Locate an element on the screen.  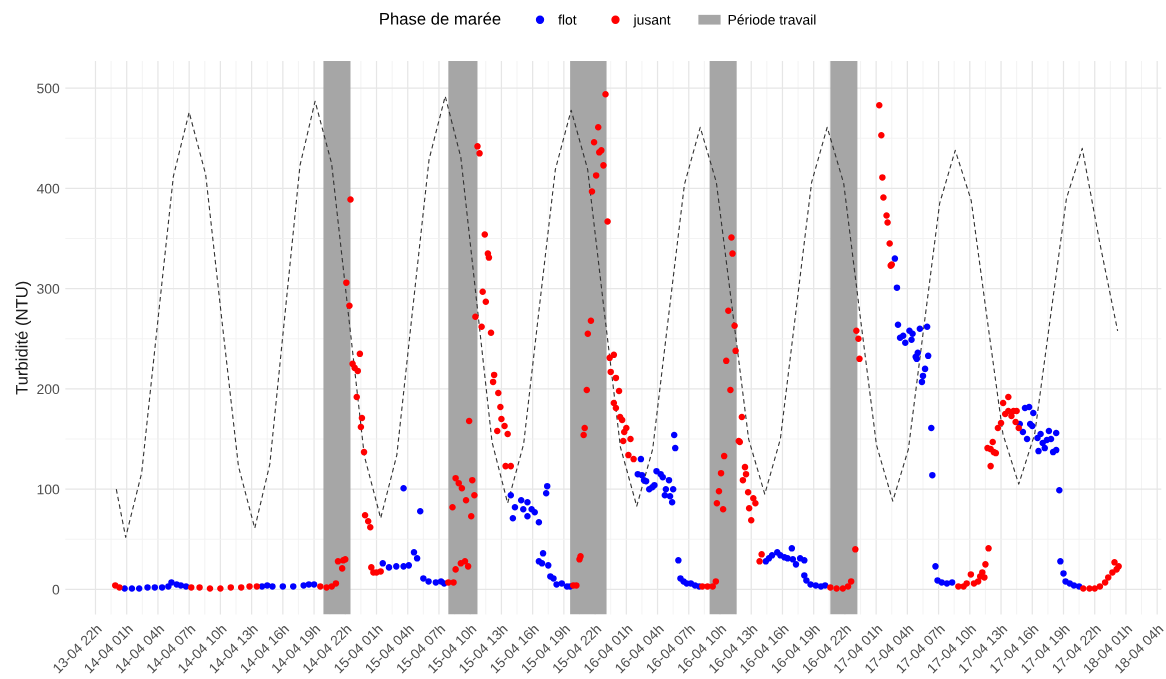
y-tick-label: 300 is located at coordinates (48, 289).